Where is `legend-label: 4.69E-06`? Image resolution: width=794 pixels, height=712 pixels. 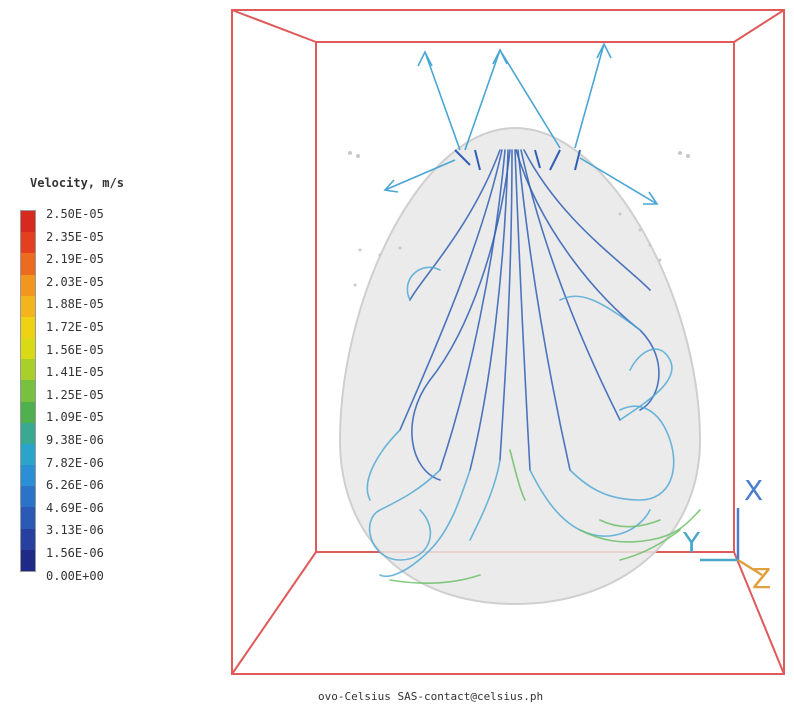 legend-label: 4.69E-06 is located at coordinates (75, 507).